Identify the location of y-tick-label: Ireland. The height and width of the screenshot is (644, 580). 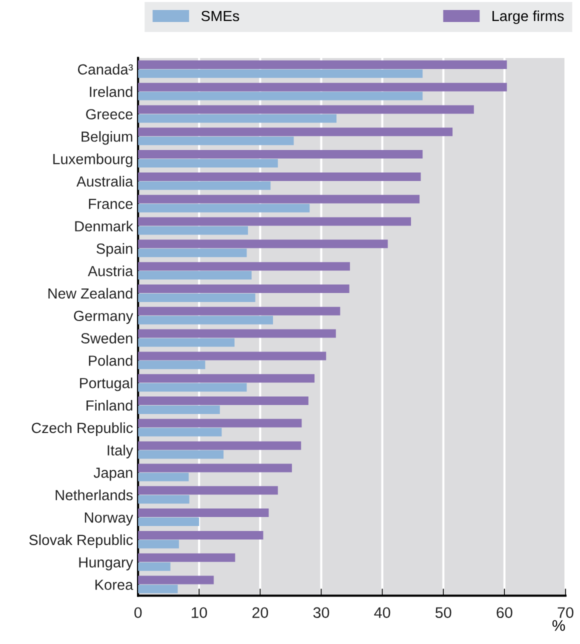
(111, 91).